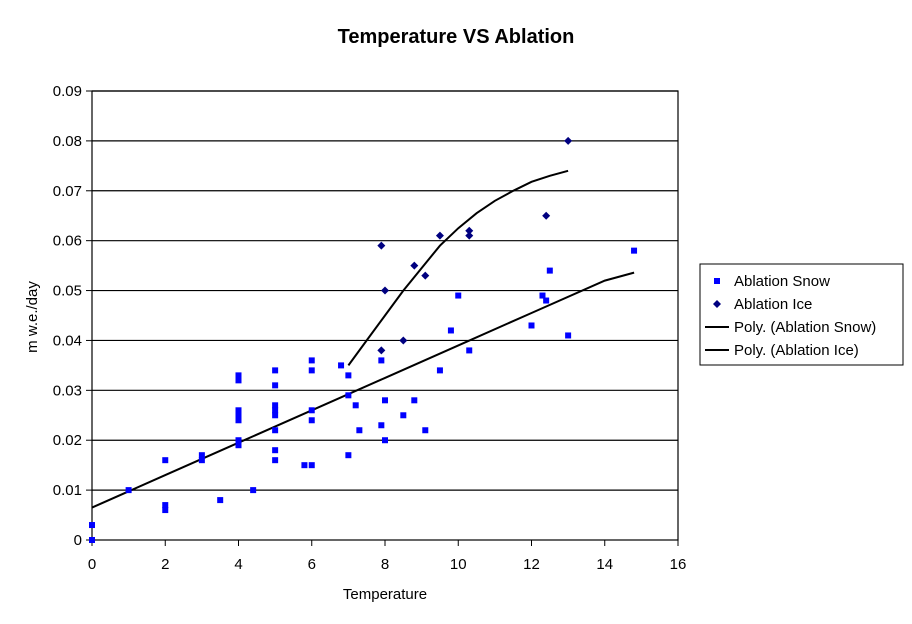 The image size is (912, 624). Describe the element at coordinates (604, 564) in the screenshot. I see `x-tick-label: 14` at that location.